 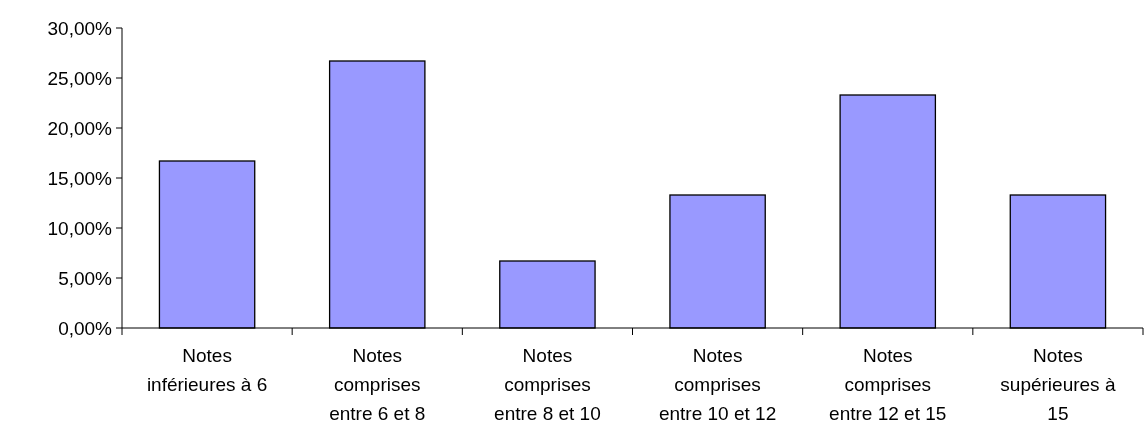 I want to click on x-tick-label: Notes comprises entre 8 et 10, so click(x=547, y=384).